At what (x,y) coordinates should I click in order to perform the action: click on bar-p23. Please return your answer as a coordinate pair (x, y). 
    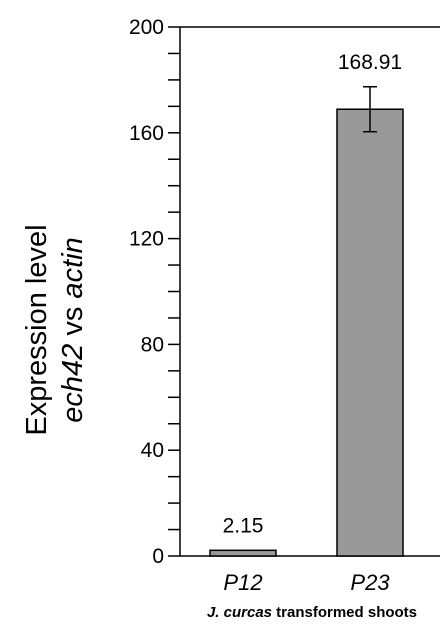
    Looking at the image, I should click on (370, 332).